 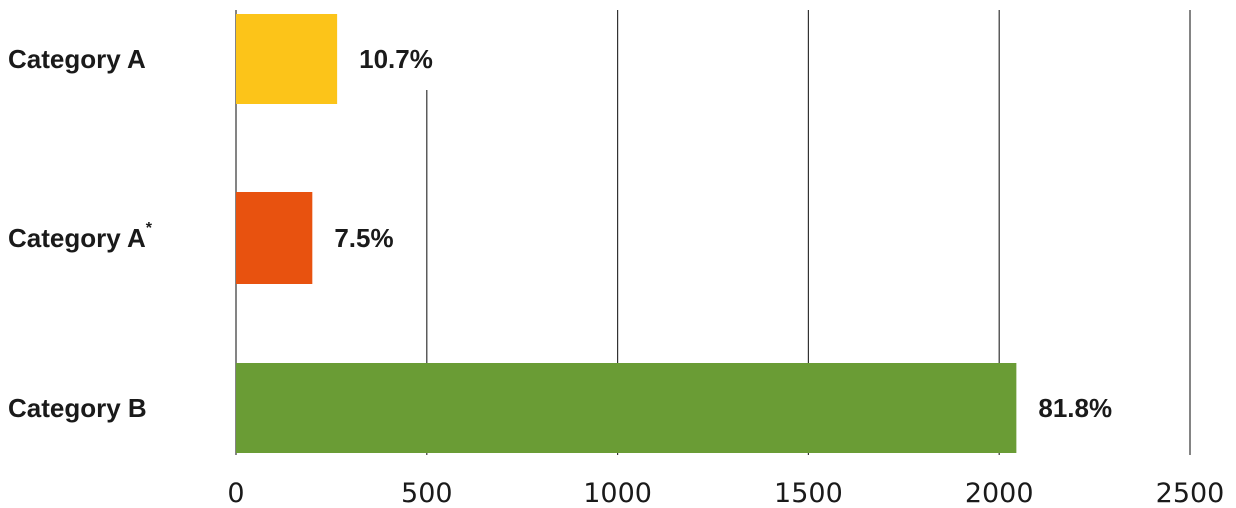 What do you see at coordinates (617, 493) in the screenshot?
I see `x-tick-label-1000: 1000` at bounding box center [617, 493].